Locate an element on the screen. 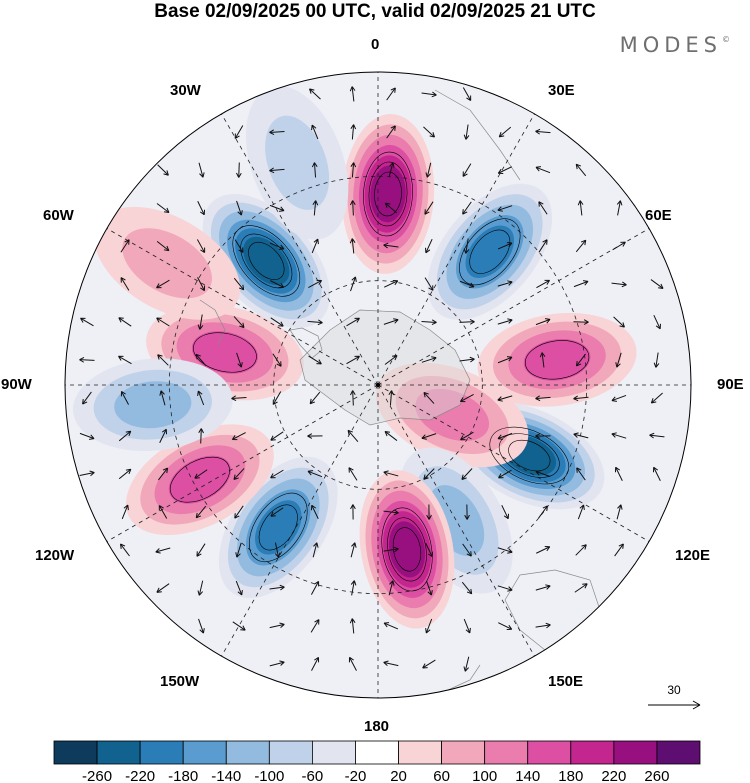 The height and width of the screenshot is (783, 750). colorbar-tick-4: -100 is located at coordinates (269, 775).